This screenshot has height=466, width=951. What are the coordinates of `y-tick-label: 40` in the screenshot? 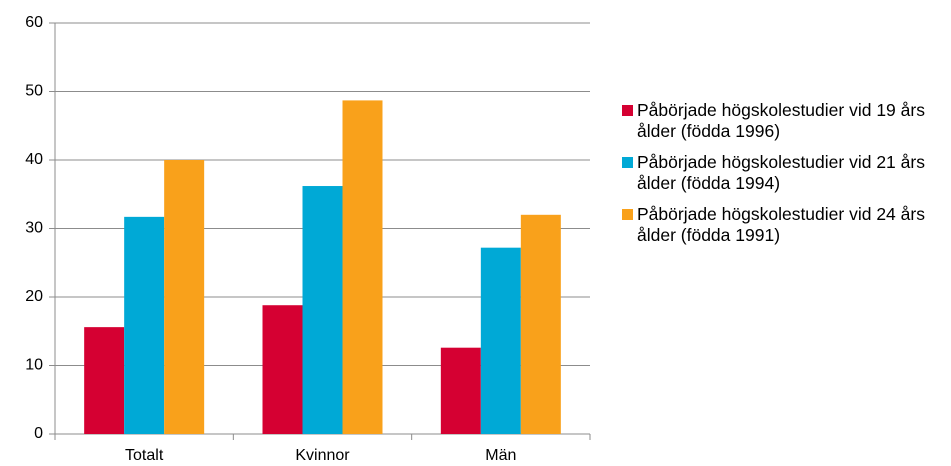 It's located at (34, 159).